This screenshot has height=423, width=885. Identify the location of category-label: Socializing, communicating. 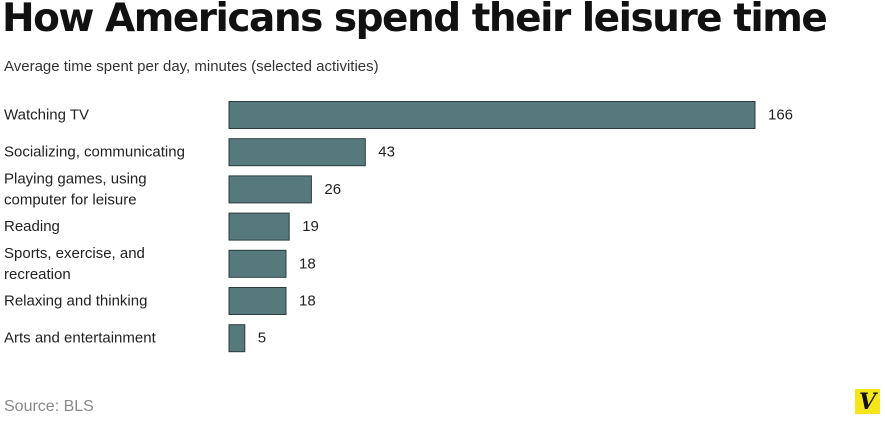
(94, 152).